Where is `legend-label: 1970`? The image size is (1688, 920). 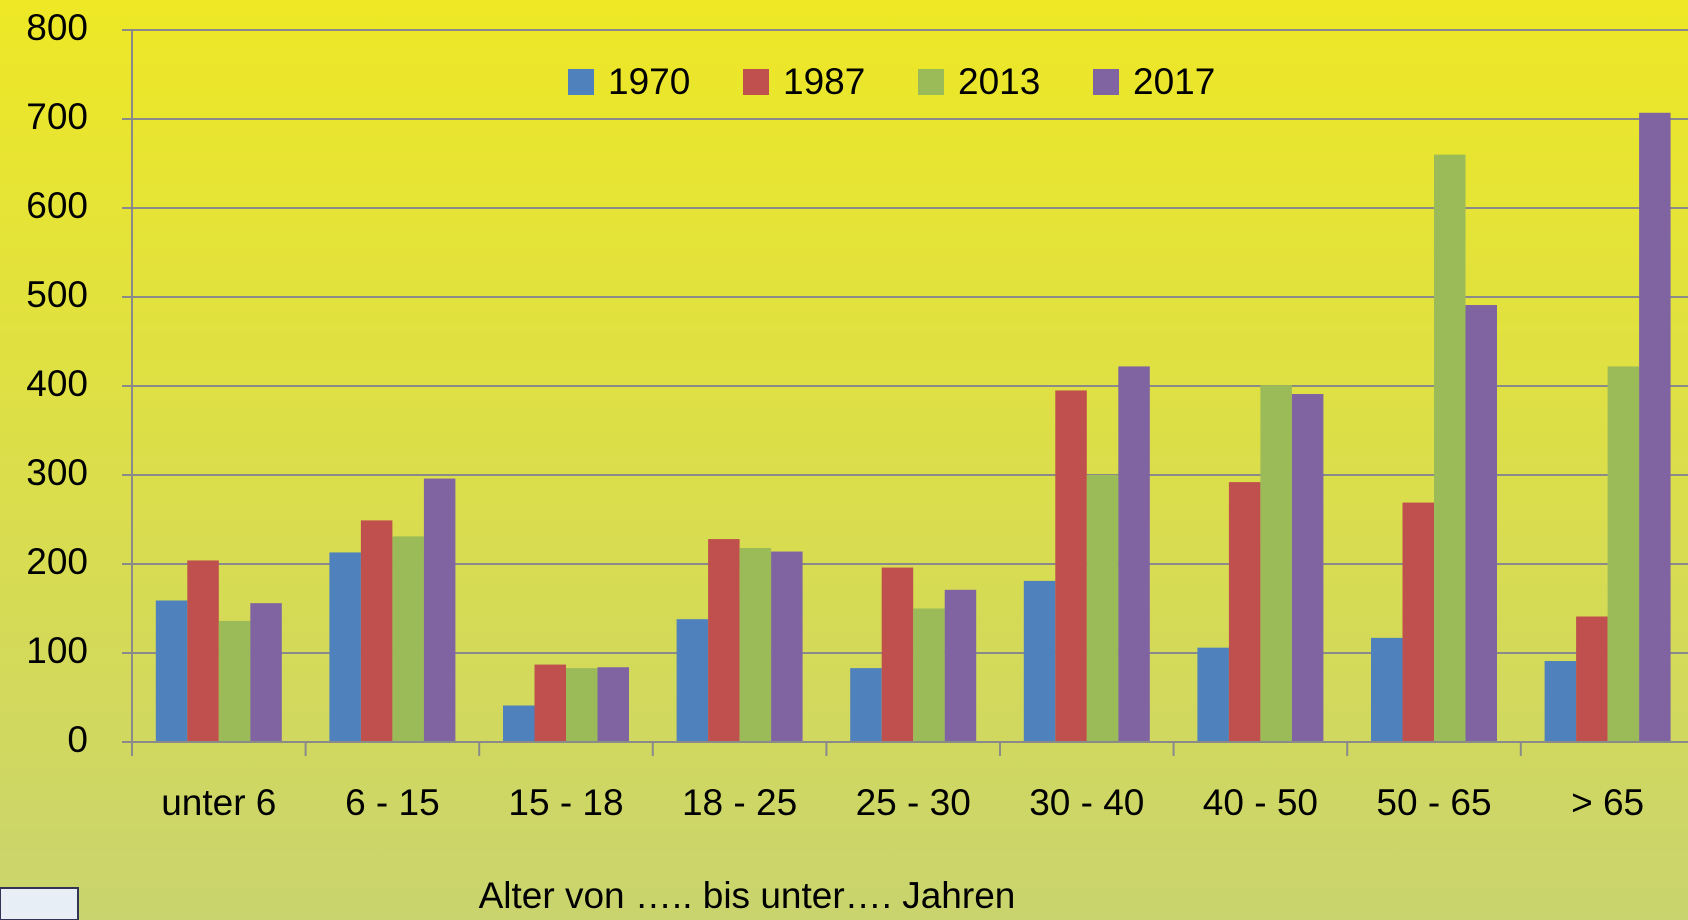 legend-label: 1970 is located at coordinates (649, 81).